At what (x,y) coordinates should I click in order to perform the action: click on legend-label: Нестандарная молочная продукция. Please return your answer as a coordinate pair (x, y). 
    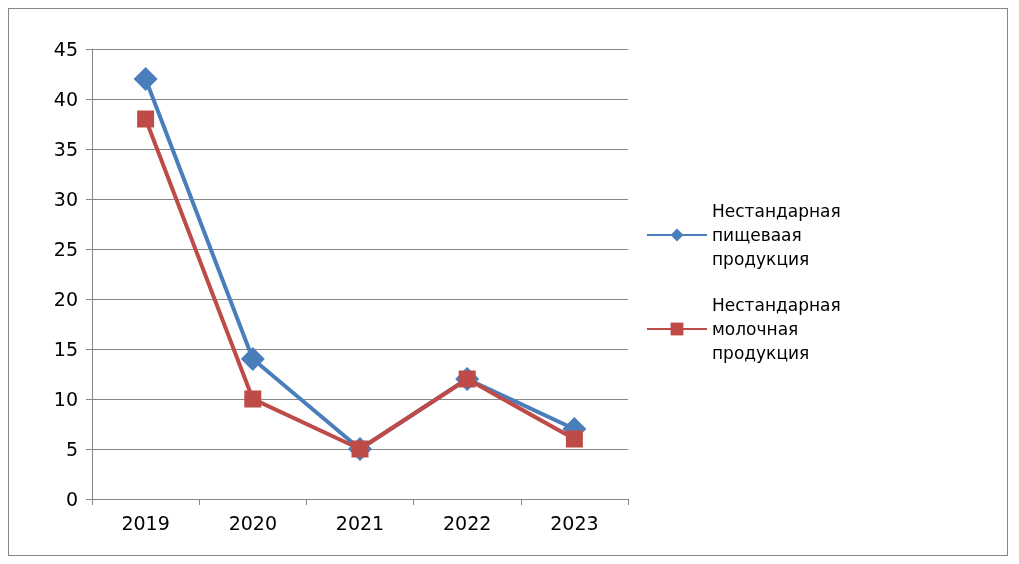
    Looking at the image, I should click on (779, 329).